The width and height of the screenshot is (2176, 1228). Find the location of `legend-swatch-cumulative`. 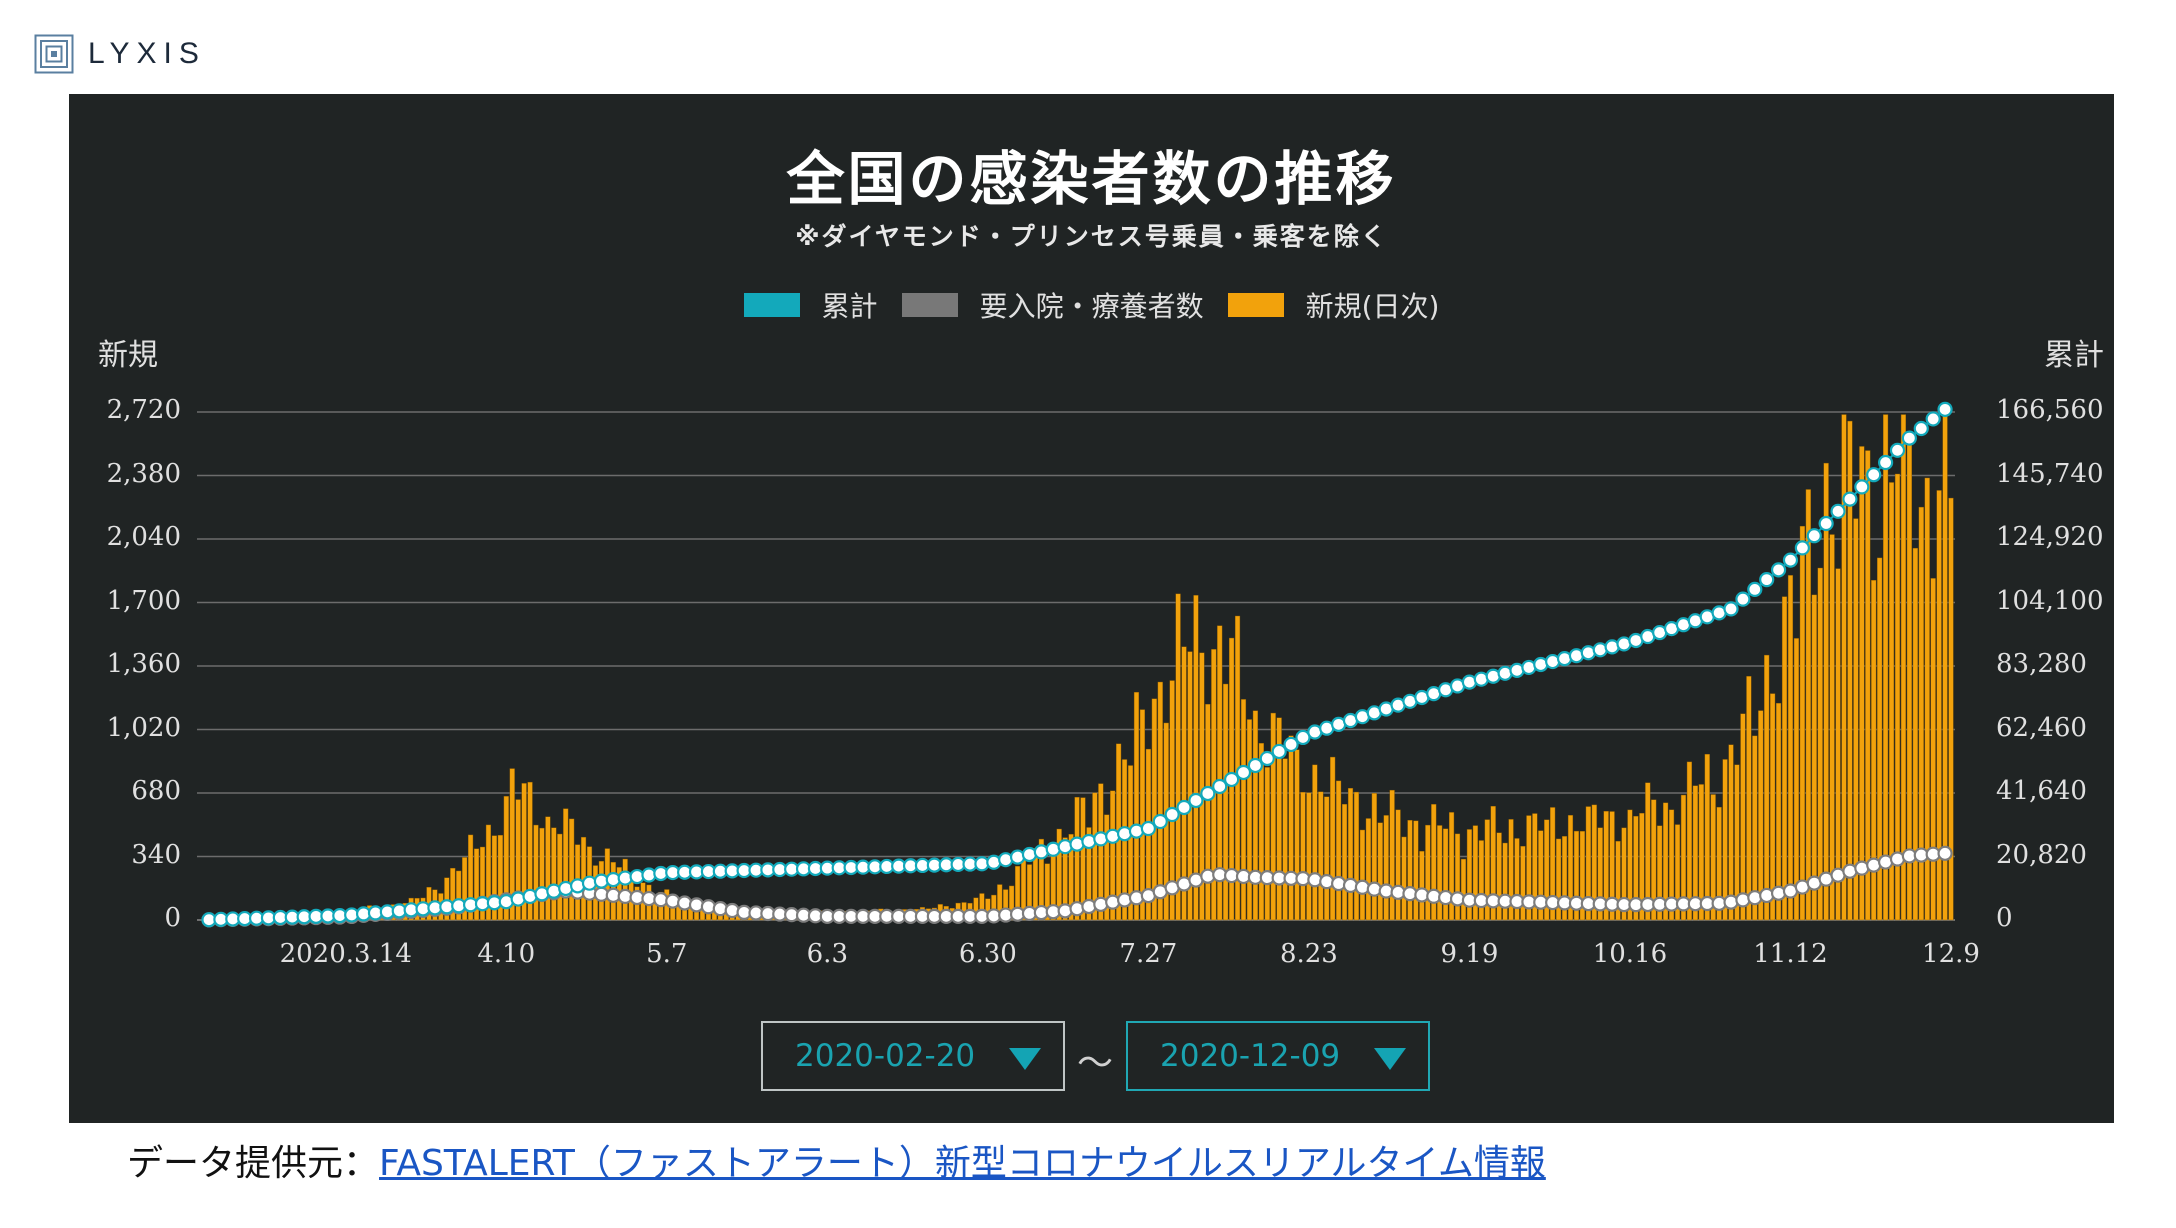

legend-swatch-cumulative is located at coordinates (771, 305).